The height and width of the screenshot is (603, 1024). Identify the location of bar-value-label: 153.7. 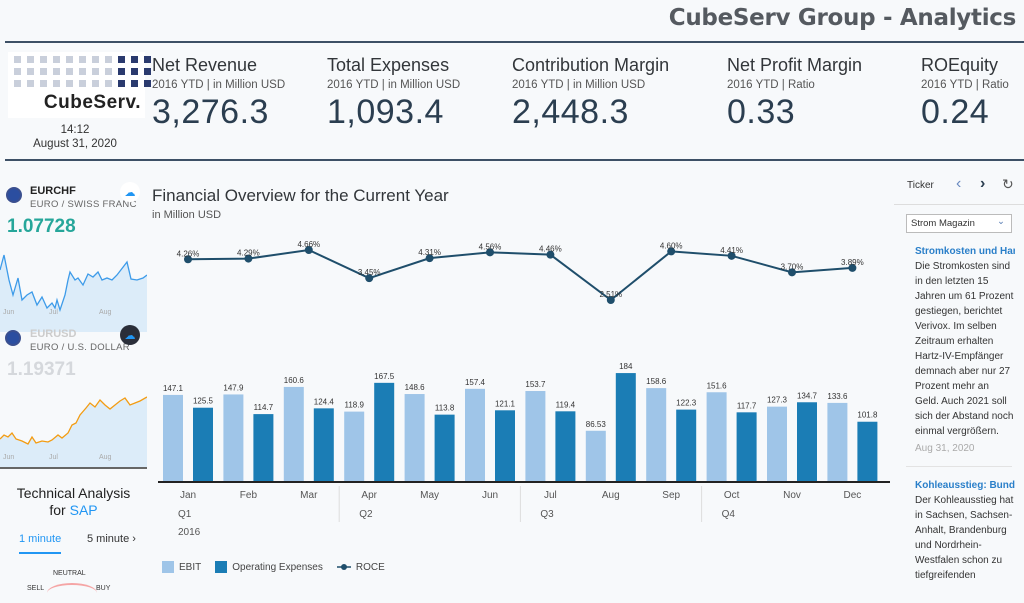
(535, 384).